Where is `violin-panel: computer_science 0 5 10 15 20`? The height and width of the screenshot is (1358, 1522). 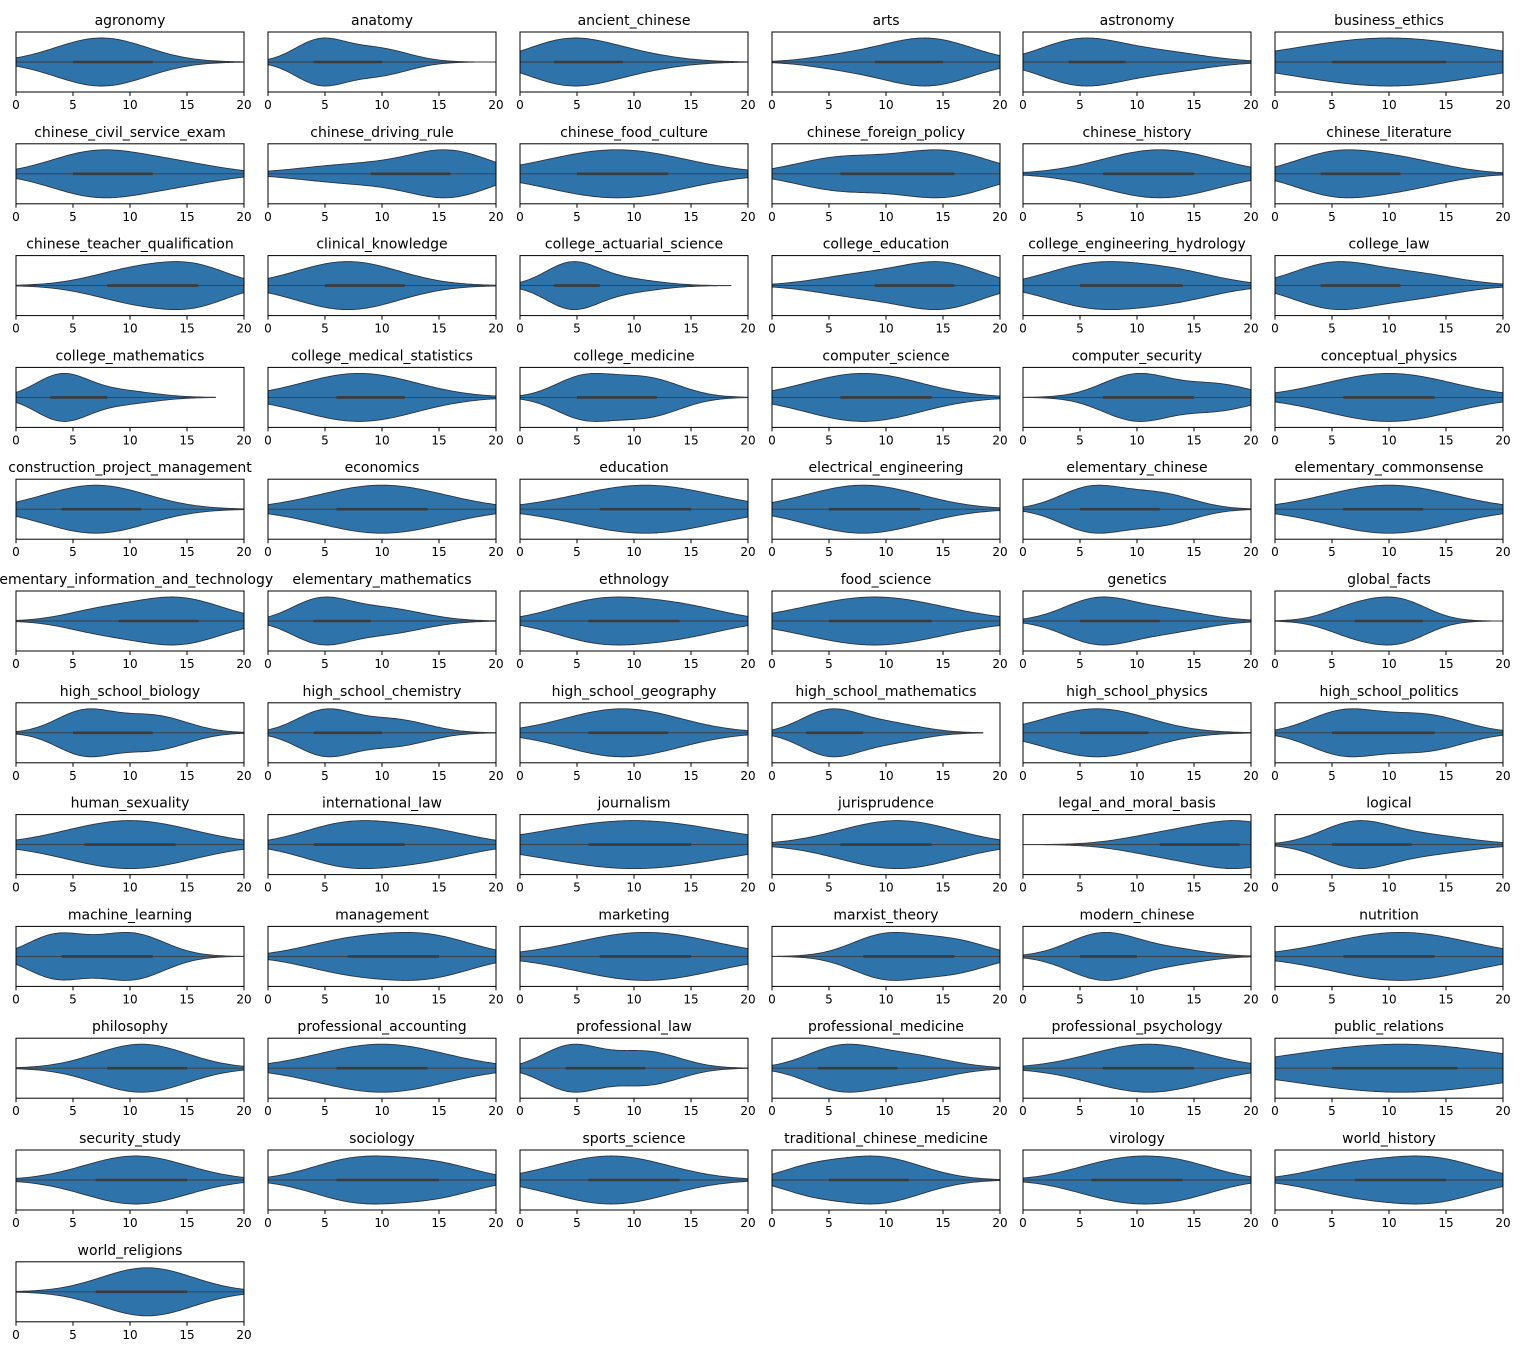
violin-panel: computer_science 0 5 10 15 20 is located at coordinates (887, 397).